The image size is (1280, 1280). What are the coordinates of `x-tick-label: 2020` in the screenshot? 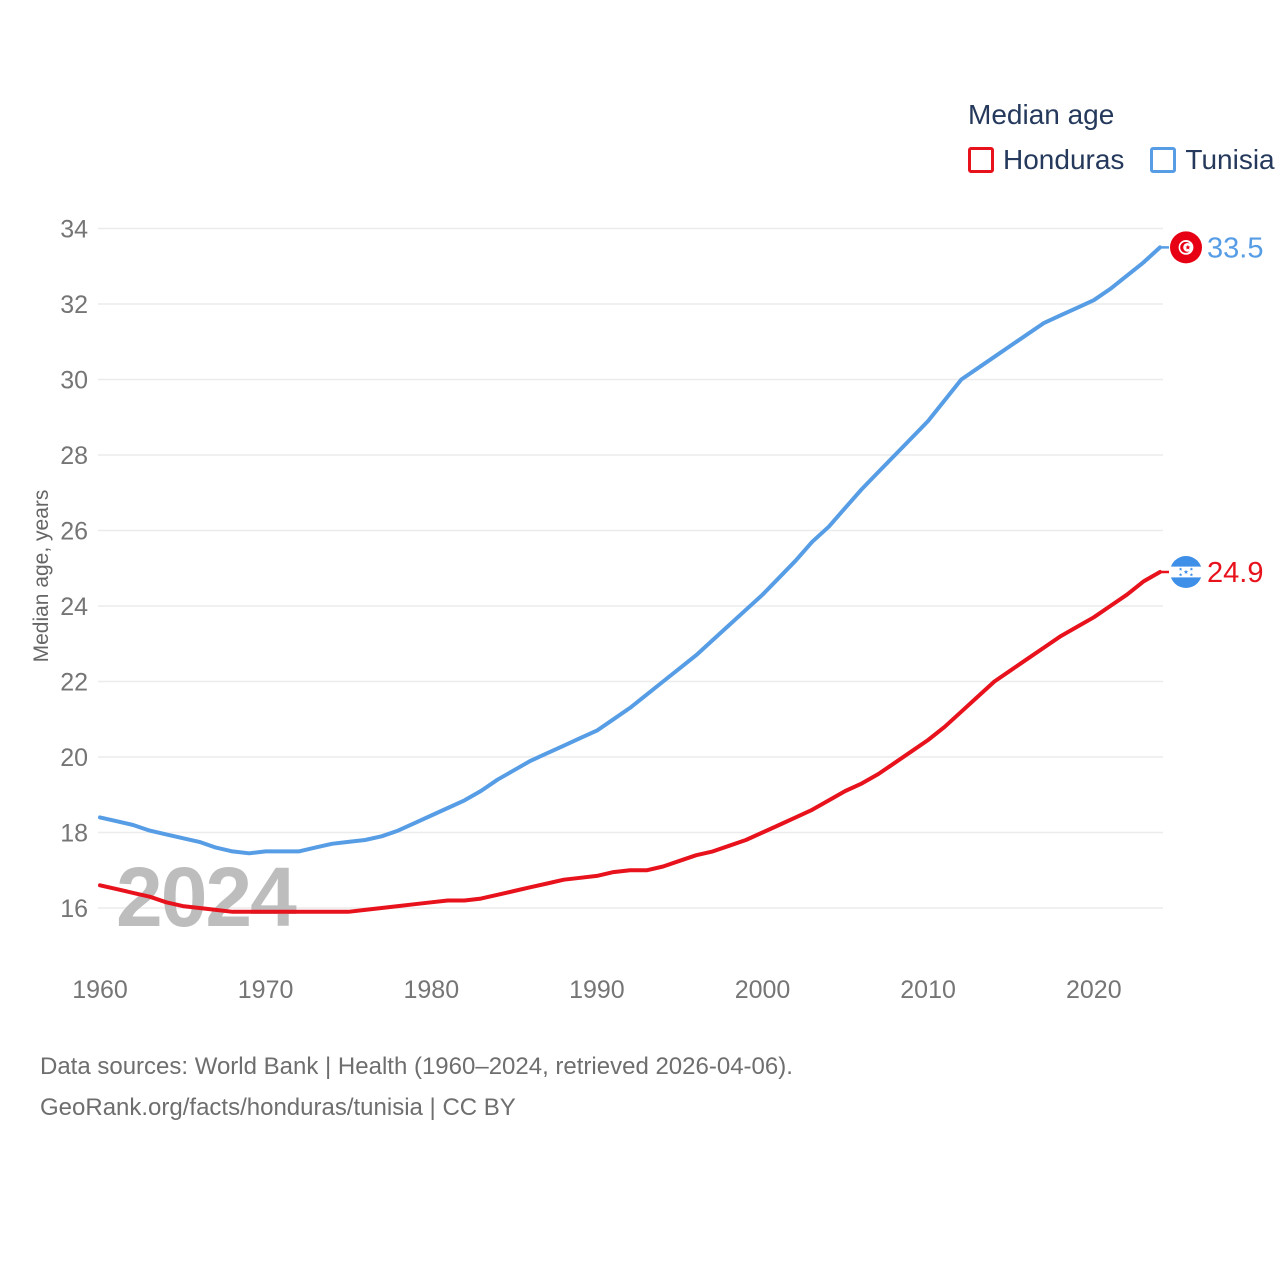 It's located at (1094, 990).